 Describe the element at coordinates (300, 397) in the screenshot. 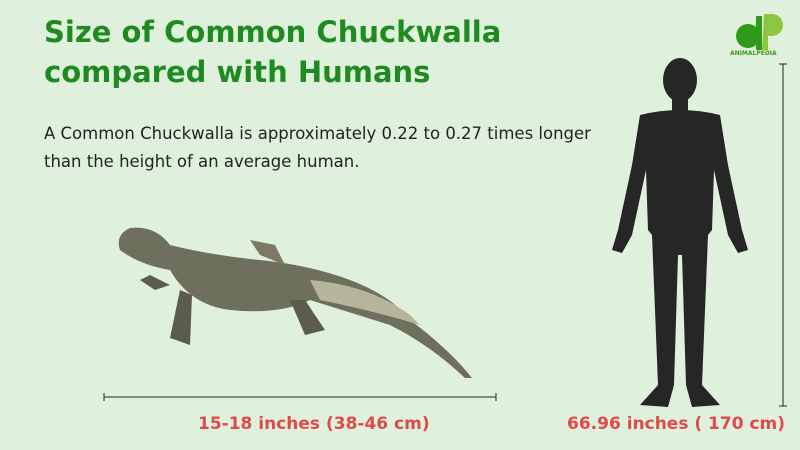

I see `chuckwalla-length-line` at that location.